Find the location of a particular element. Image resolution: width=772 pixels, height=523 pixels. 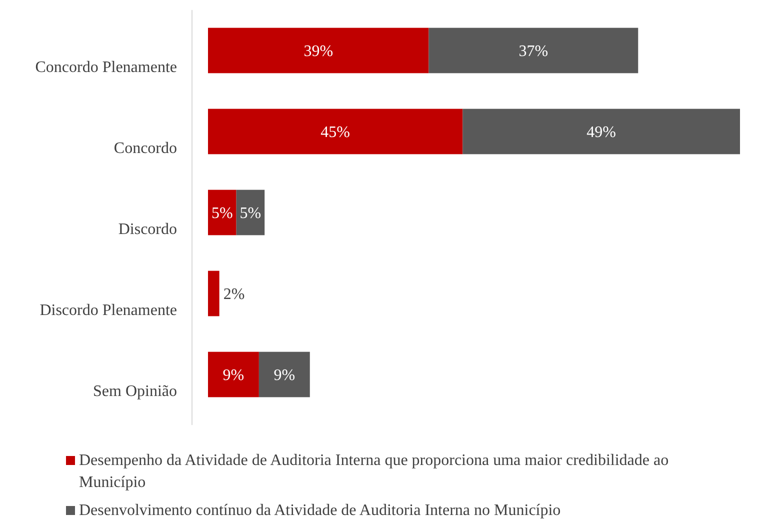

legend-label: Desempenho da Atividade de Auditoria Interna que proporciona uma maior credibilidade ao Município is located at coordinates (374, 471).